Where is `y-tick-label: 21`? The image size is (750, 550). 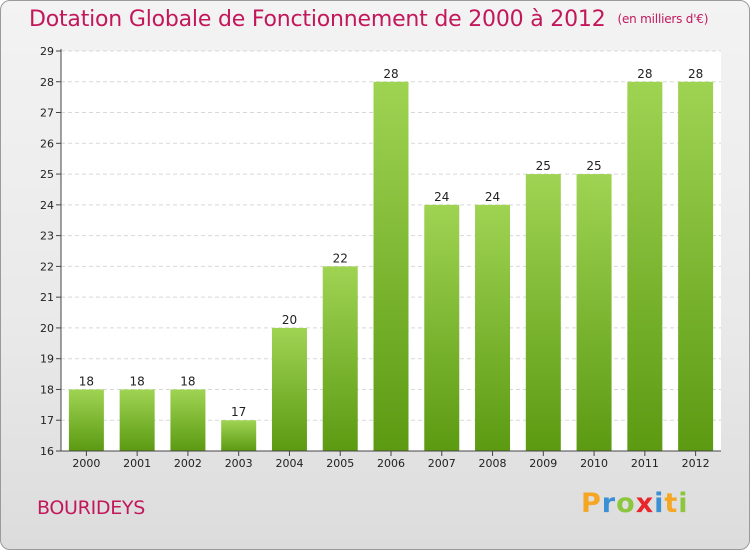 y-tick-label: 21 is located at coordinates (47, 297).